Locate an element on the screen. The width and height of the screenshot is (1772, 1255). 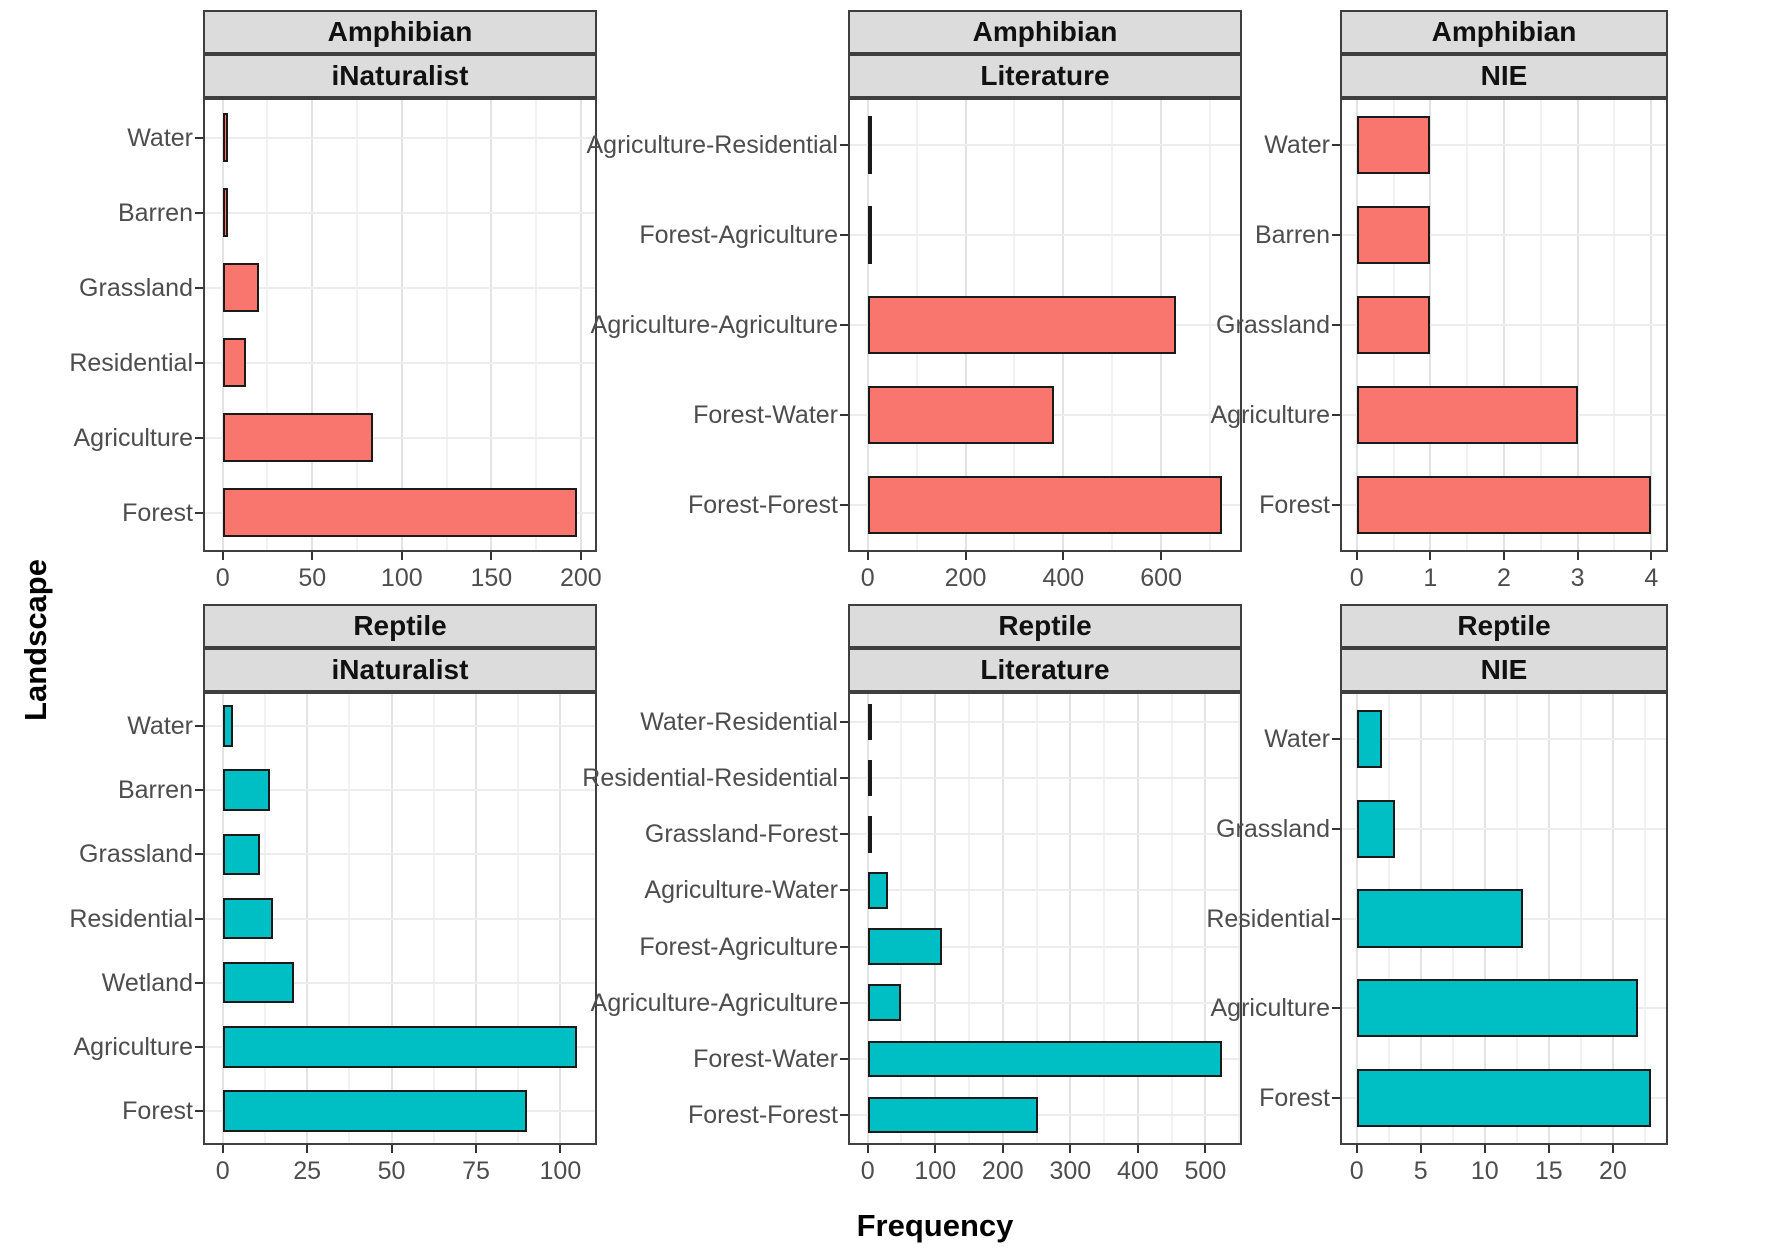
y-axis-label: Residential is located at coordinates (131, 918).